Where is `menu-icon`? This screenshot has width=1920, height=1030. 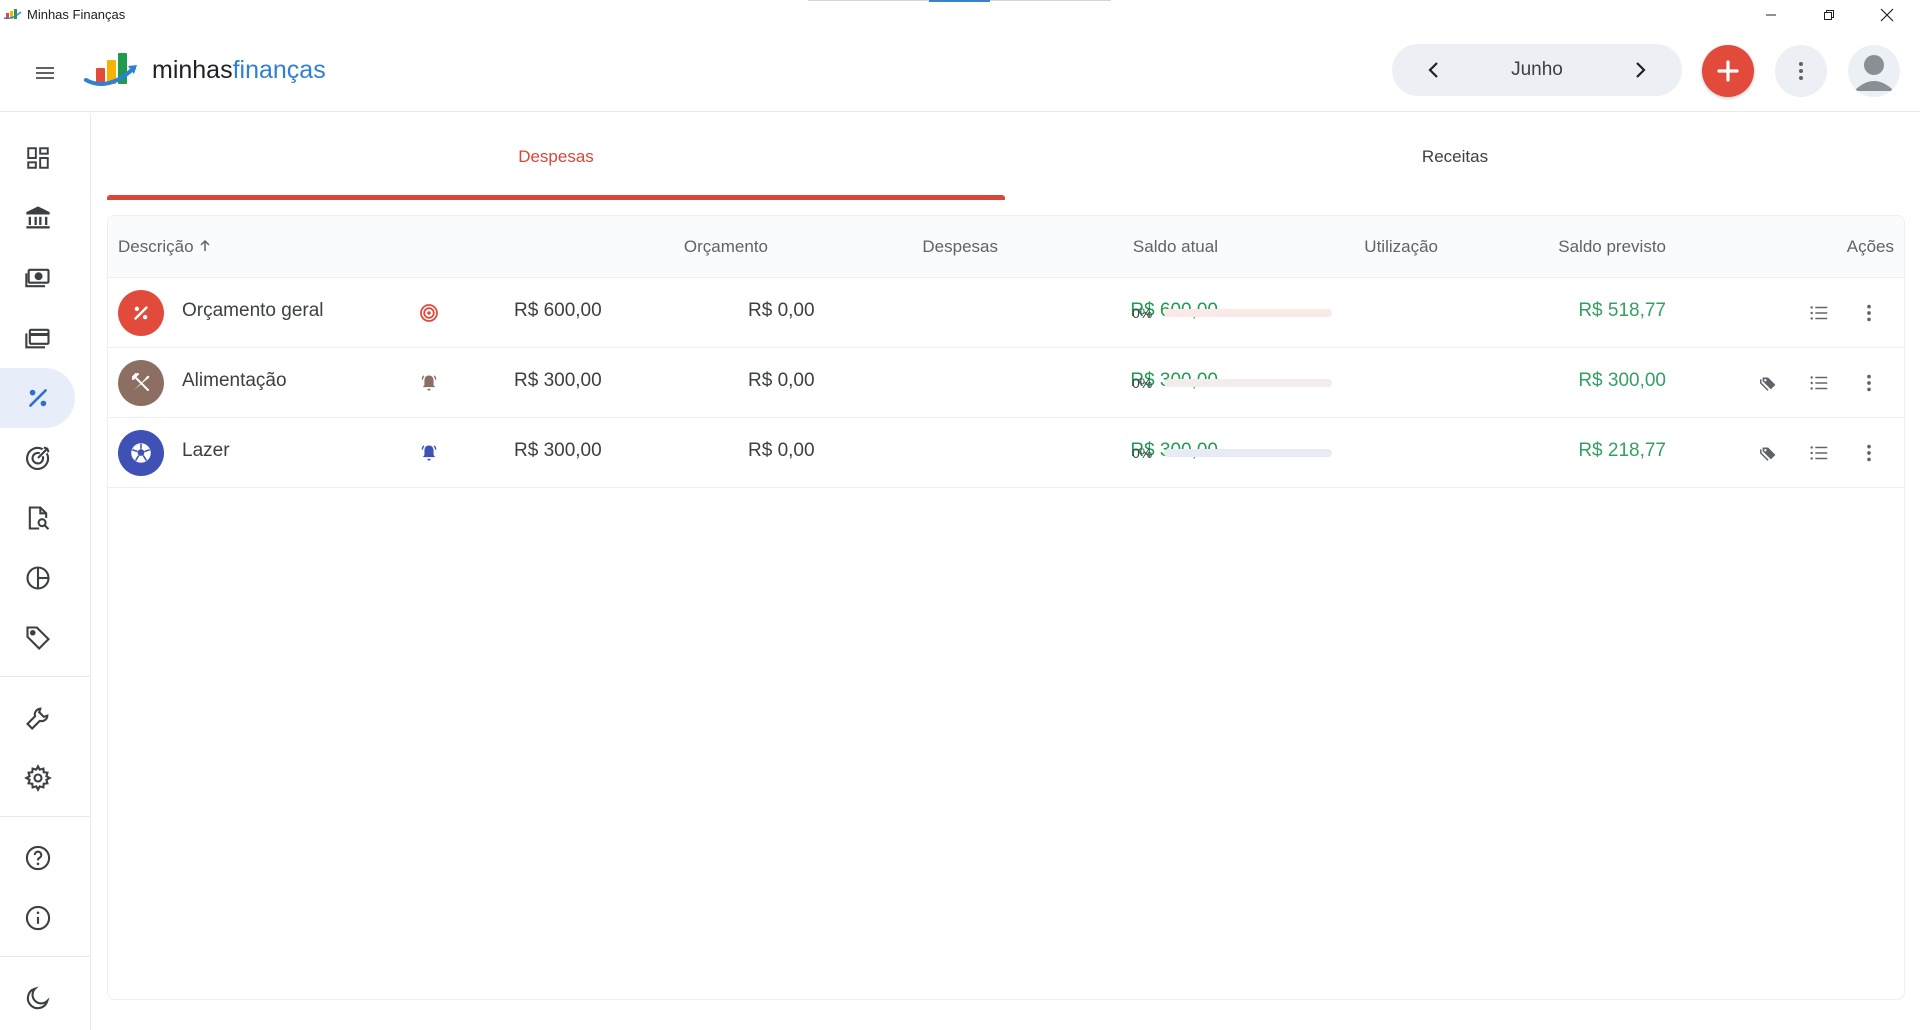
menu-icon is located at coordinates (45, 73).